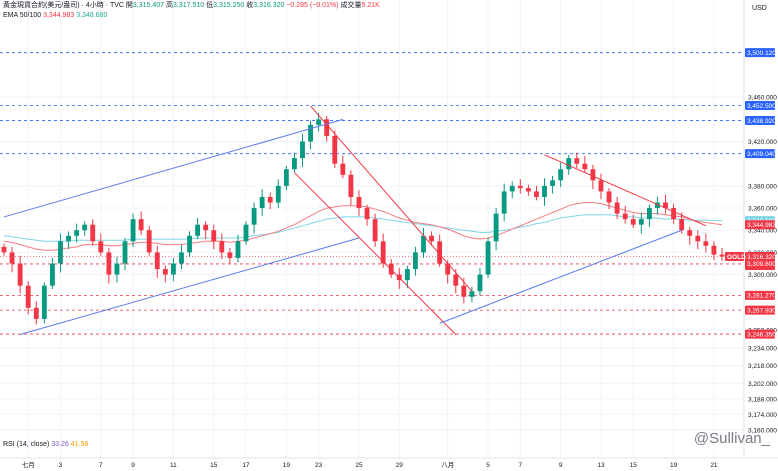 The image size is (778, 471). Describe the element at coordinates (173, 168) in the screenshot. I see `rising-channel-top-line` at that location.